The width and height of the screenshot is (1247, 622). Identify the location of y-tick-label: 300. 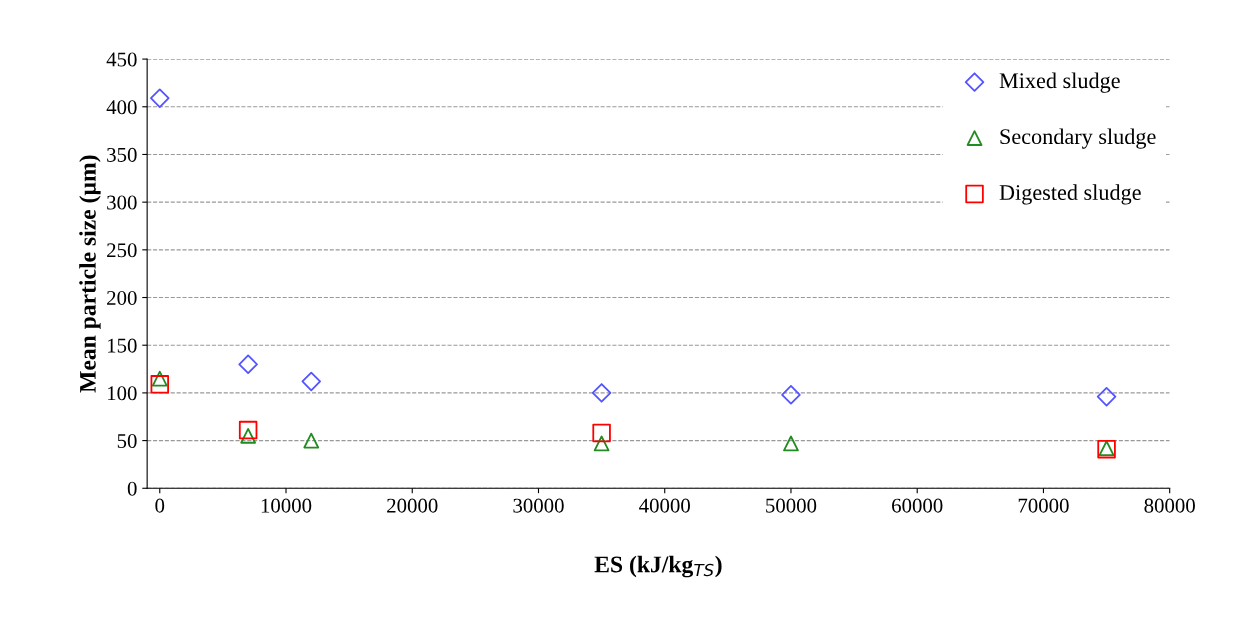
(122, 202).